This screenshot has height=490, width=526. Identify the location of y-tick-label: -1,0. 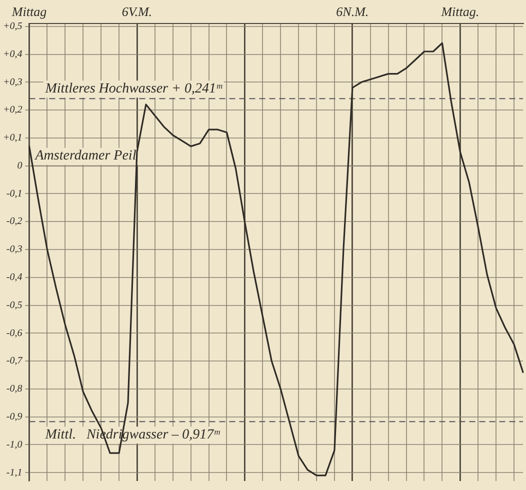
(14, 444).